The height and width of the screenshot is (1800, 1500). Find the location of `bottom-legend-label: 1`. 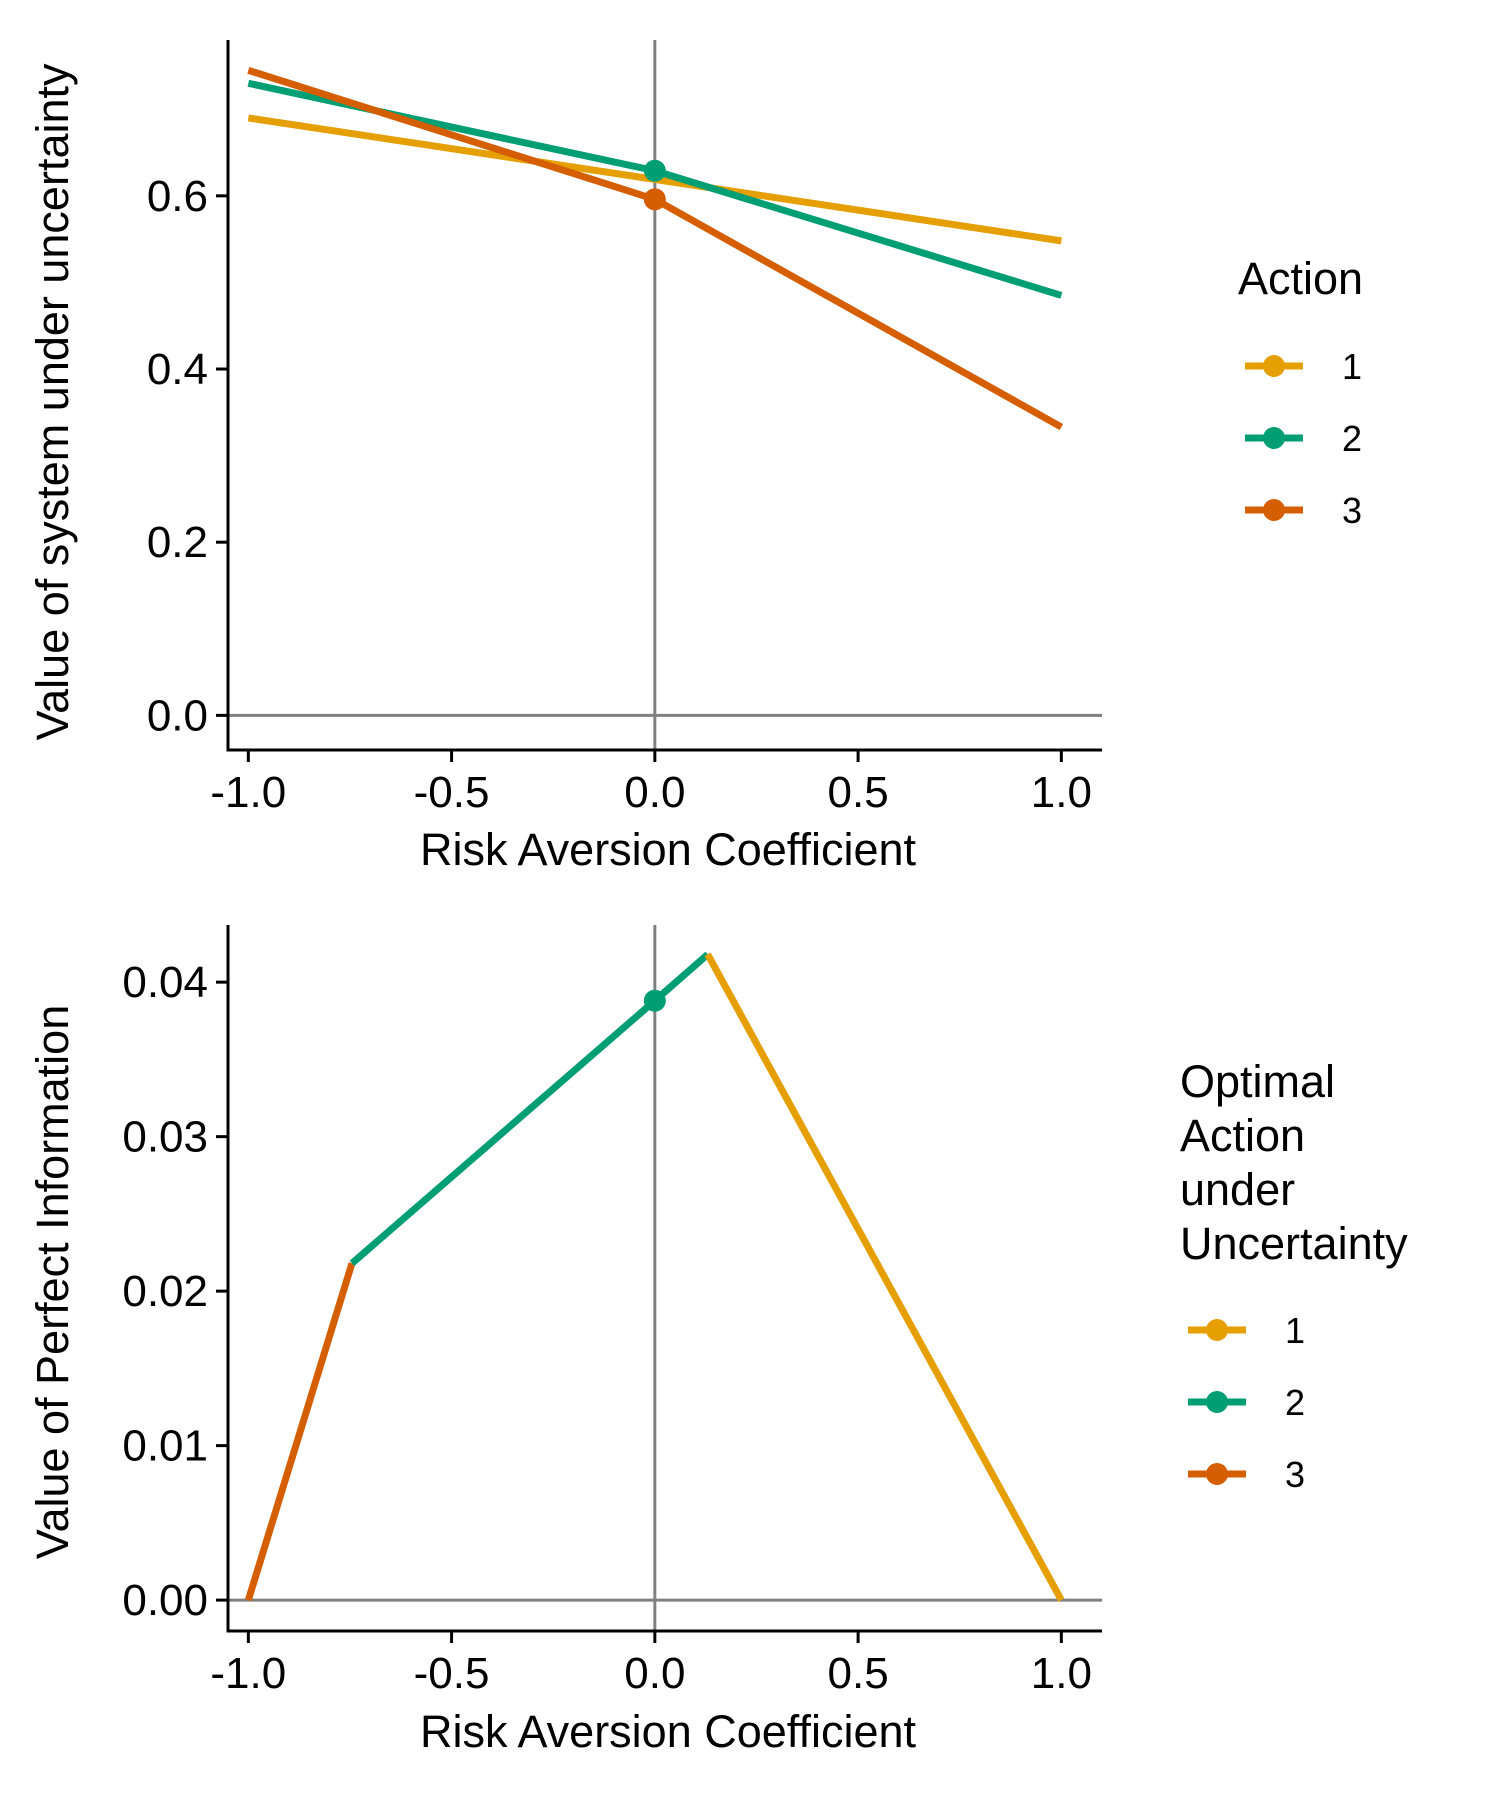

bottom-legend-label: 1 is located at coordinates (1295, 1330).